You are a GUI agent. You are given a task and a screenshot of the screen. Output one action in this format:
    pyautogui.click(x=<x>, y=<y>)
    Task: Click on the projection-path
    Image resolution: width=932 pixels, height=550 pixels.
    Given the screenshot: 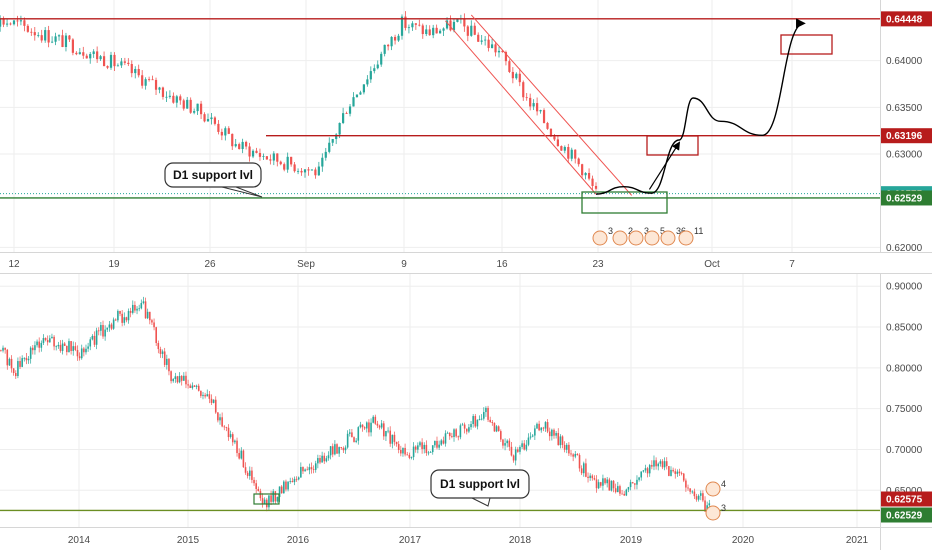 What is the action you would take?
    pyautogui.click(x=700, y=106)
    